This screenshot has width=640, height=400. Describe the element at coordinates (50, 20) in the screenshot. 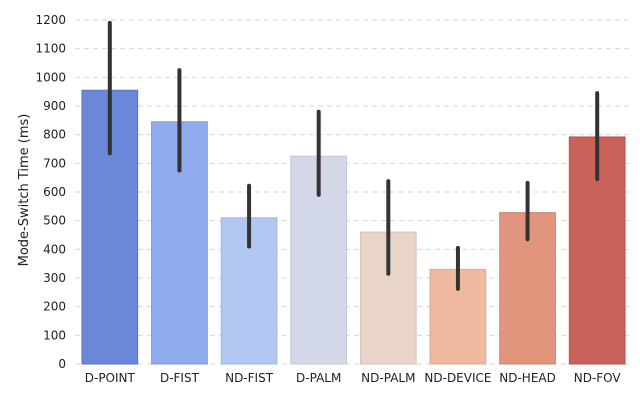

I see `y-tick-label: 1200` at that location.